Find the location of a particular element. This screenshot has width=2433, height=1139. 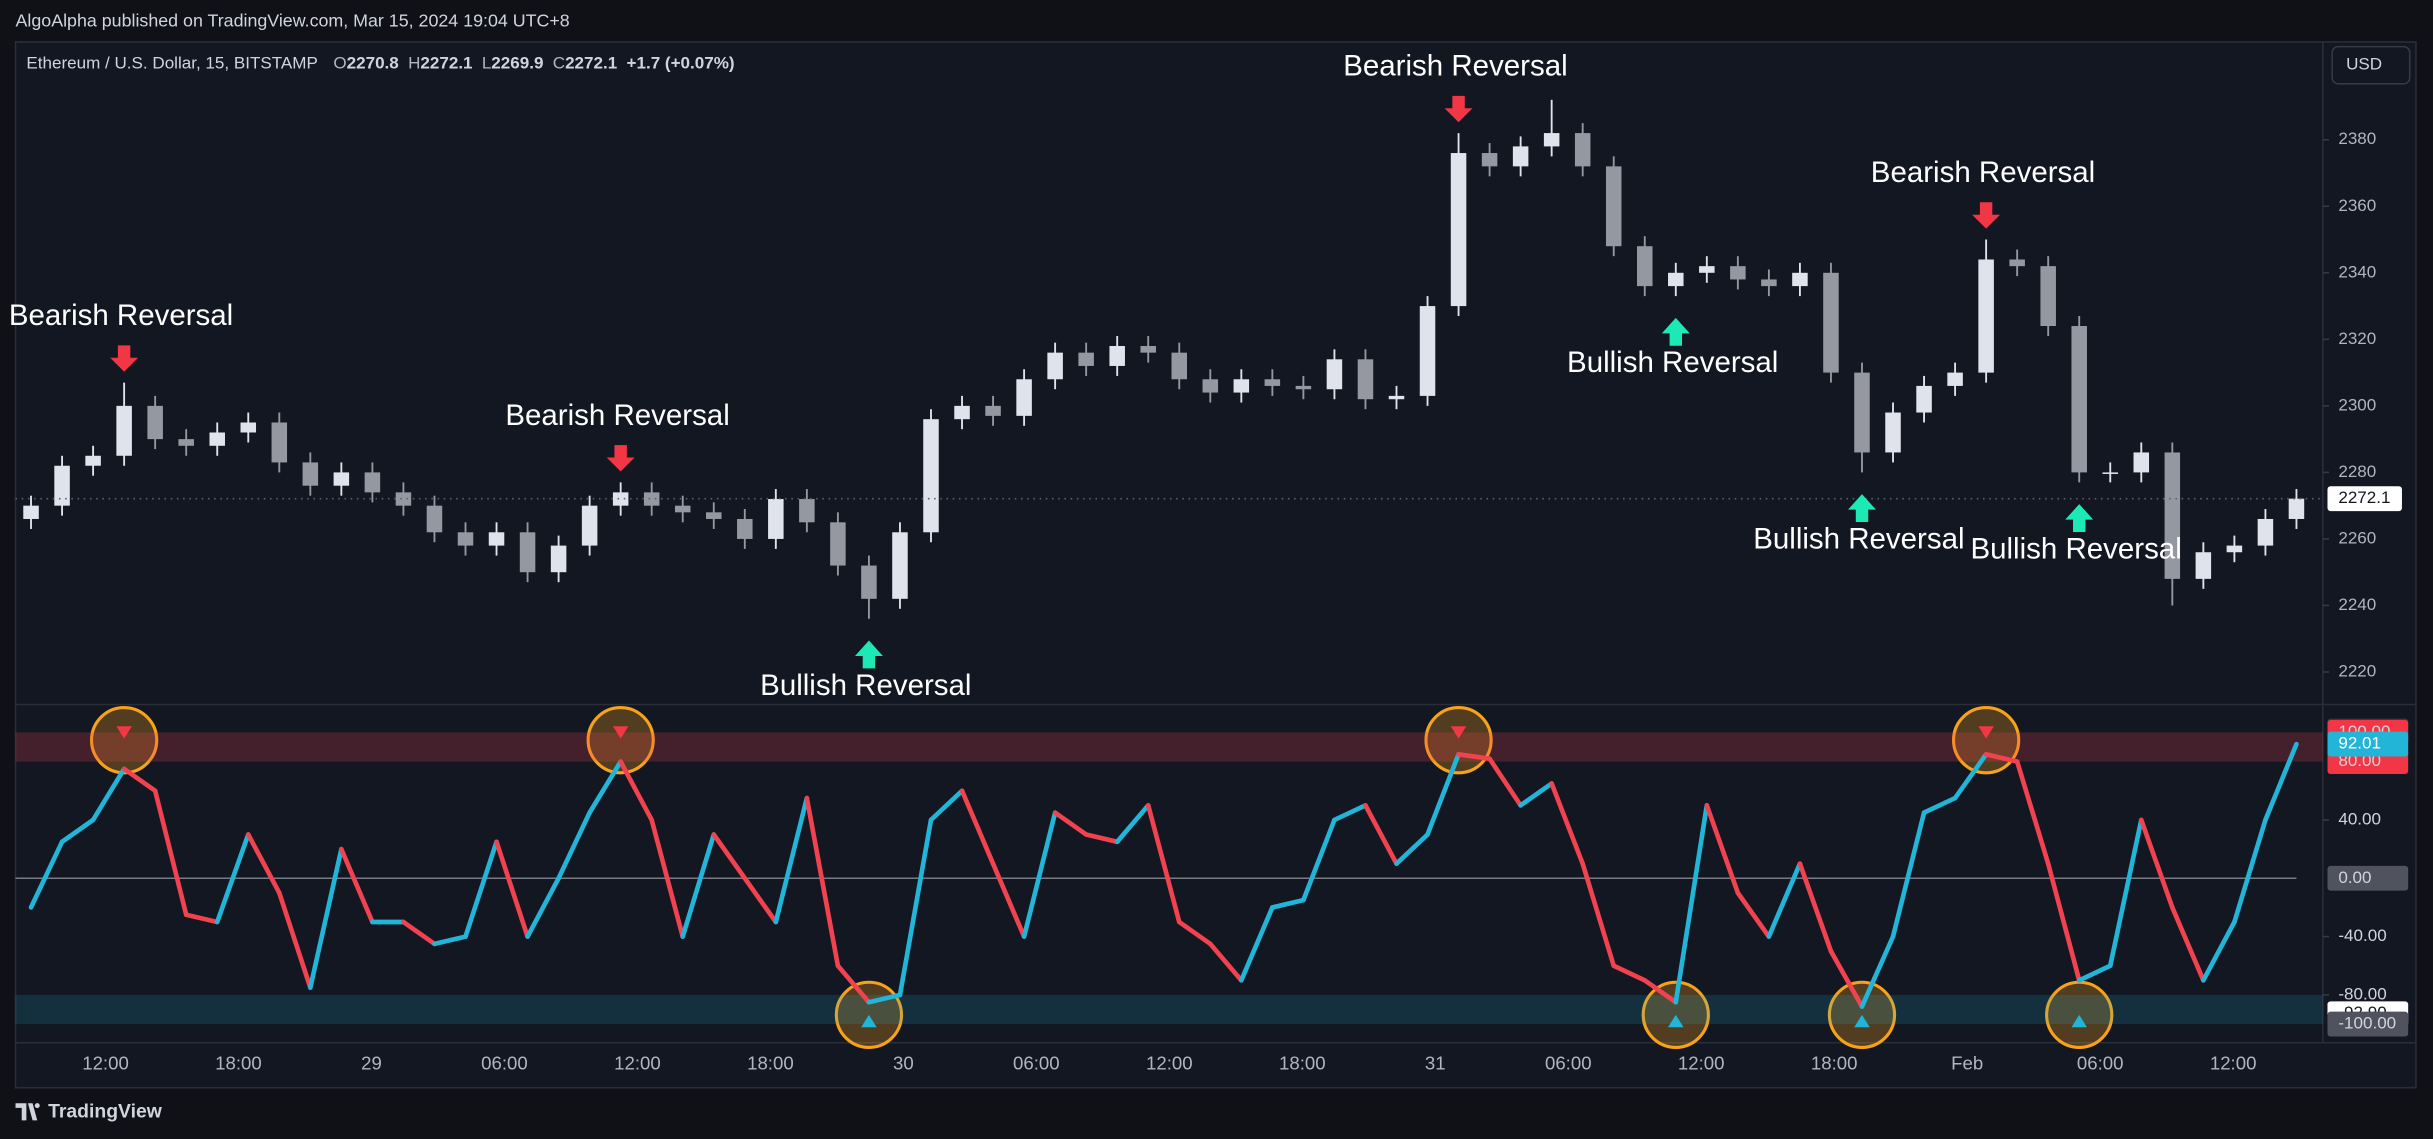

ohlc-key: C is located at coordinates (559, 62).